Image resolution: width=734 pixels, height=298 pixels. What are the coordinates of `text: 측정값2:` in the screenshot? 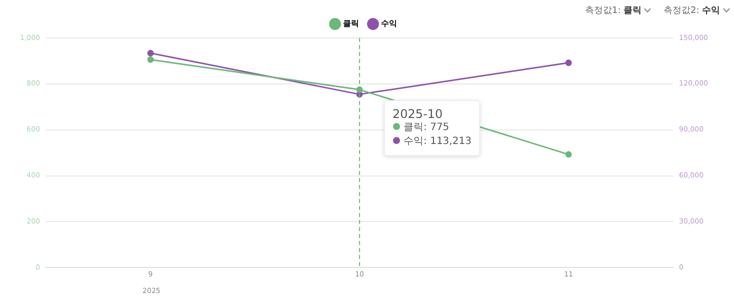 It's located at (681, 11).